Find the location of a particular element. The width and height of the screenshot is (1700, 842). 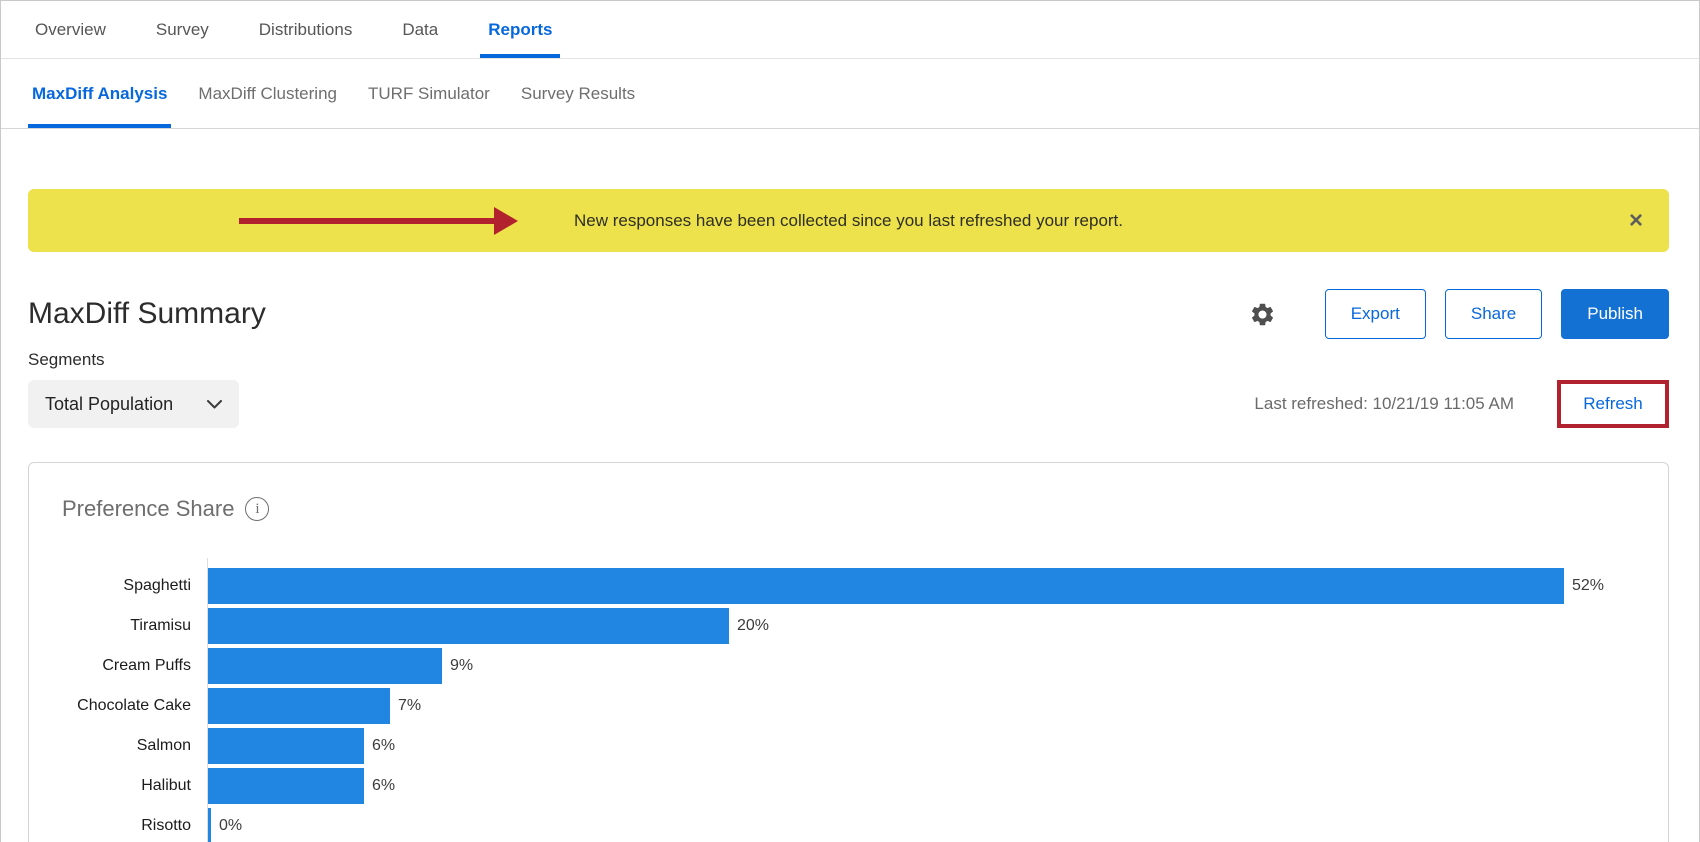

value-label-risotto: 0% is located at coordinates (231, 825).